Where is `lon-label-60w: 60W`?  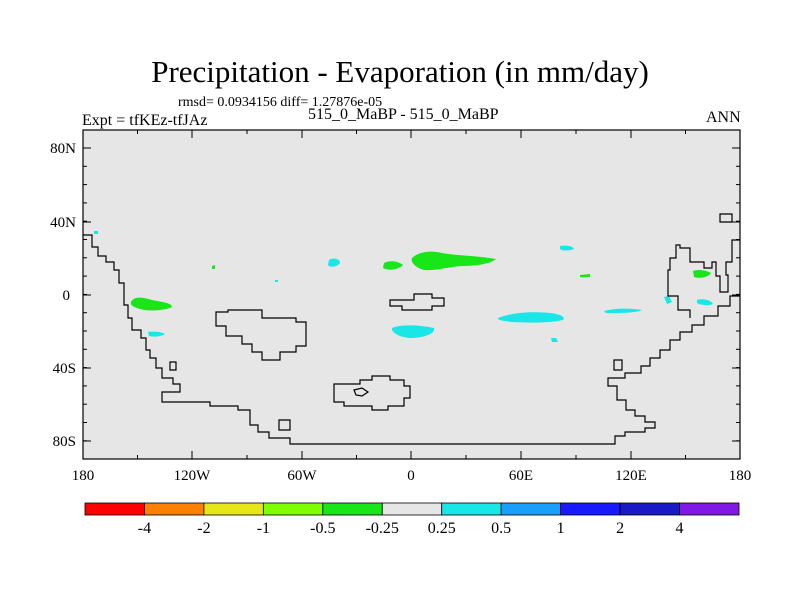 lon-label-60w: 60W is located at coordinates (302, 476).